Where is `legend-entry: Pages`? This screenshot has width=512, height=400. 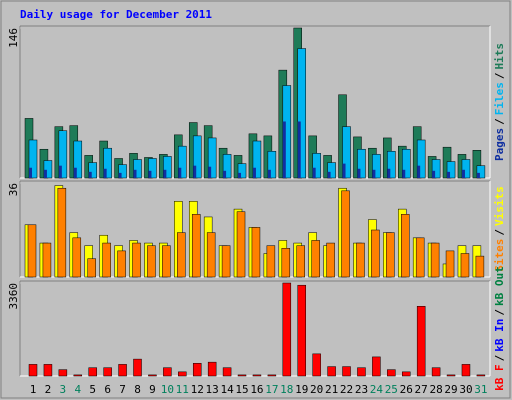 legend-entry: Pages is located at coordinates (499, 144).